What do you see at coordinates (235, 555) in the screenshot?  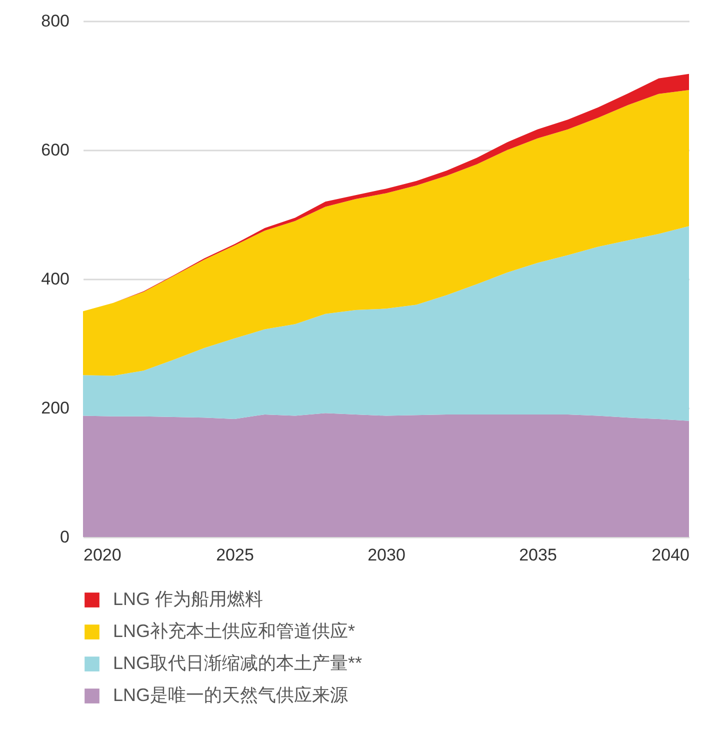 I see `x-tick-label: 2025` at bounding box center [235, 555].